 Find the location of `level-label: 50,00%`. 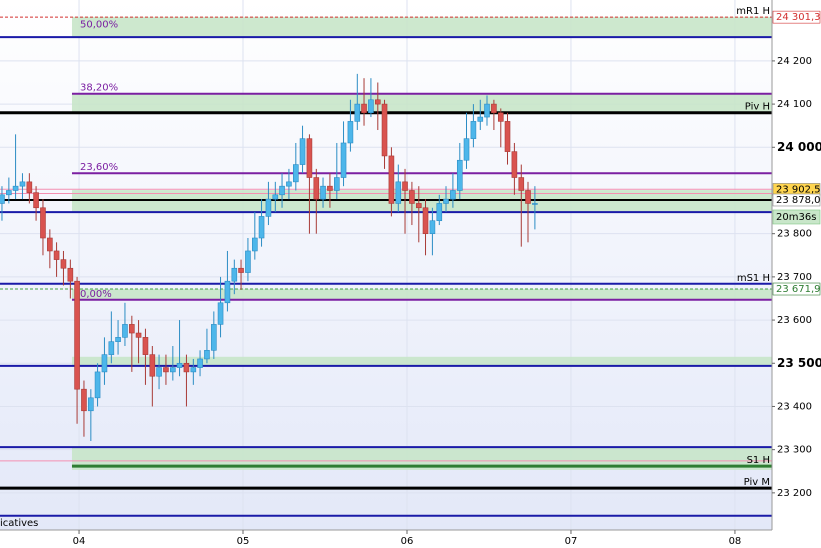

level-label: 50,00% is located at coordinates (99, 25).